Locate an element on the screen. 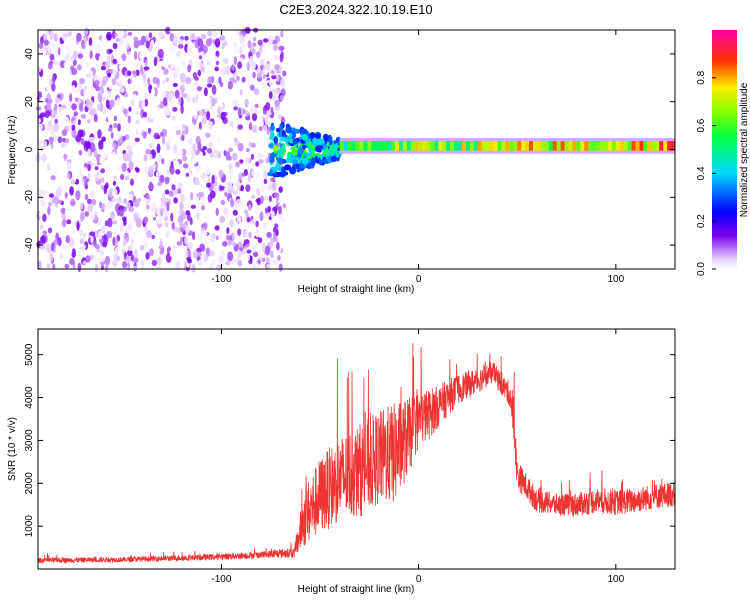 The image size is (750, 600). x-tick-label: 0 is located at coordinates (419, 579).